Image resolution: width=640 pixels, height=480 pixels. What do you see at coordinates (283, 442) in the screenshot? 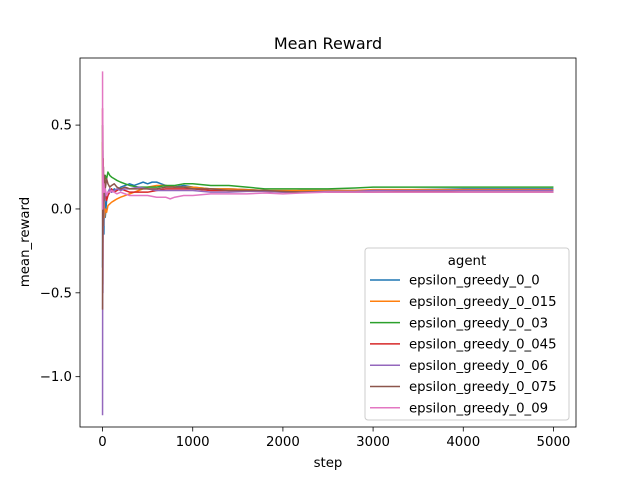
I see `x-tick-label: 2000` at bounding box center [283, 442].